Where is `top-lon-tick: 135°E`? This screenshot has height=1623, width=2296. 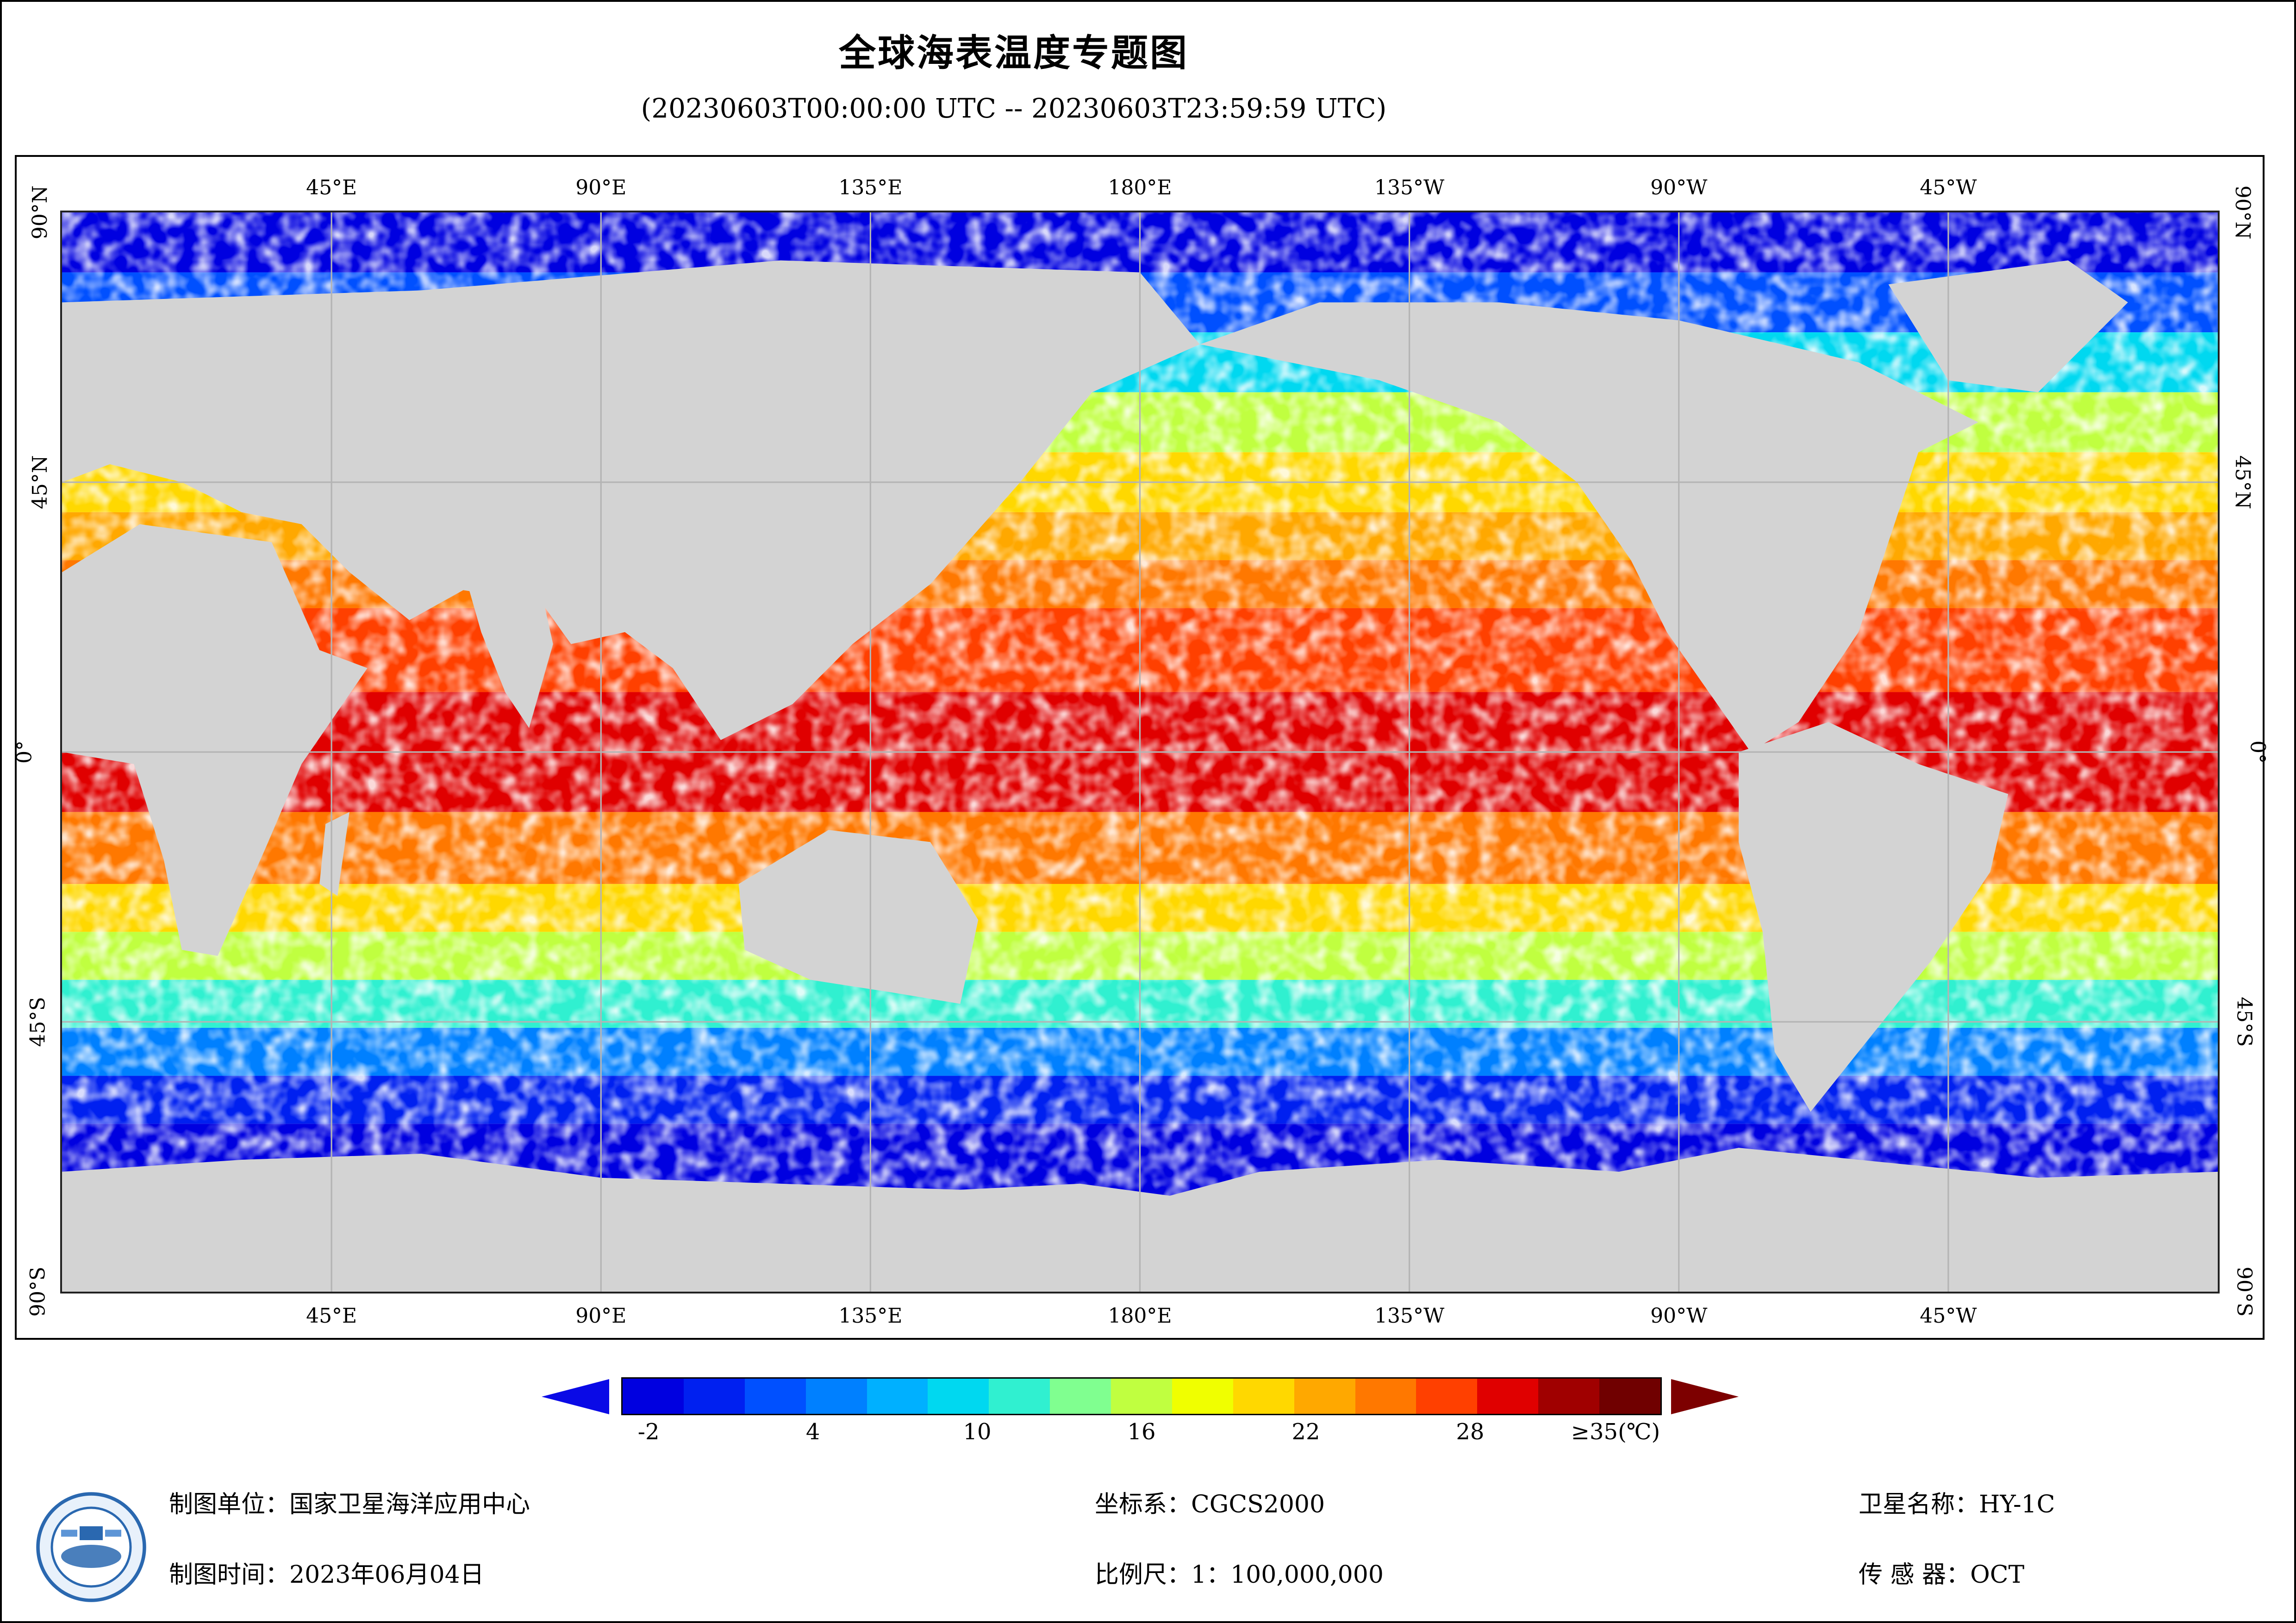
top-lon-tick: 135°E is located at coordinates (870, 187).